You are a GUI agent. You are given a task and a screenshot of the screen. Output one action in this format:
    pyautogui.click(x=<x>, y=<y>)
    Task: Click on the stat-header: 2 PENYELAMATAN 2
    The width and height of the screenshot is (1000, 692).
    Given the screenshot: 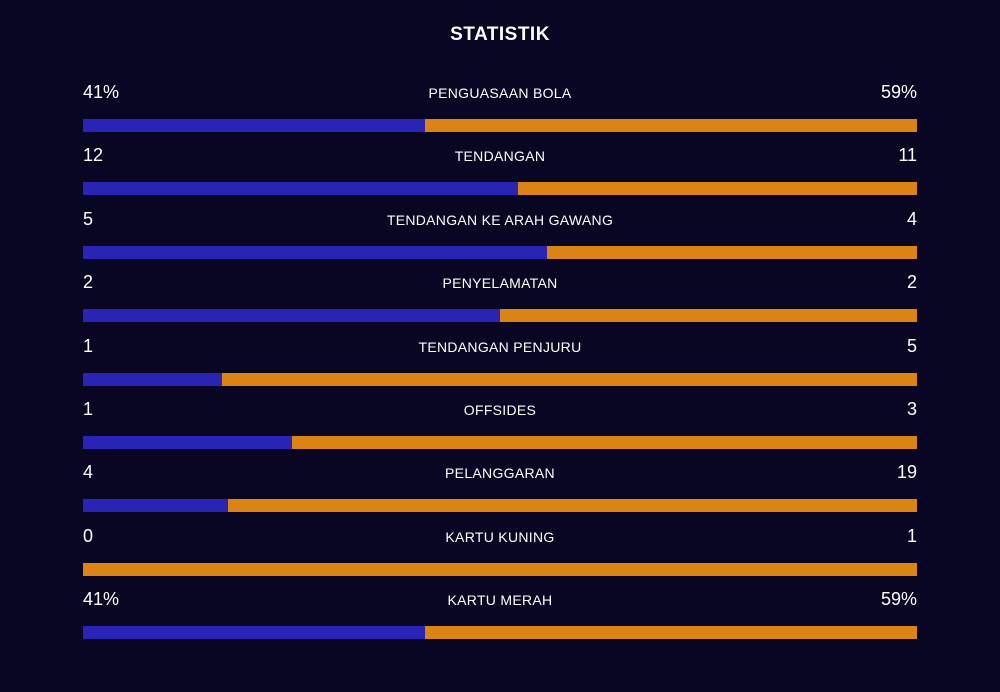 What is the action you would take?
    pyautogui.click(x=500, y=283)
    